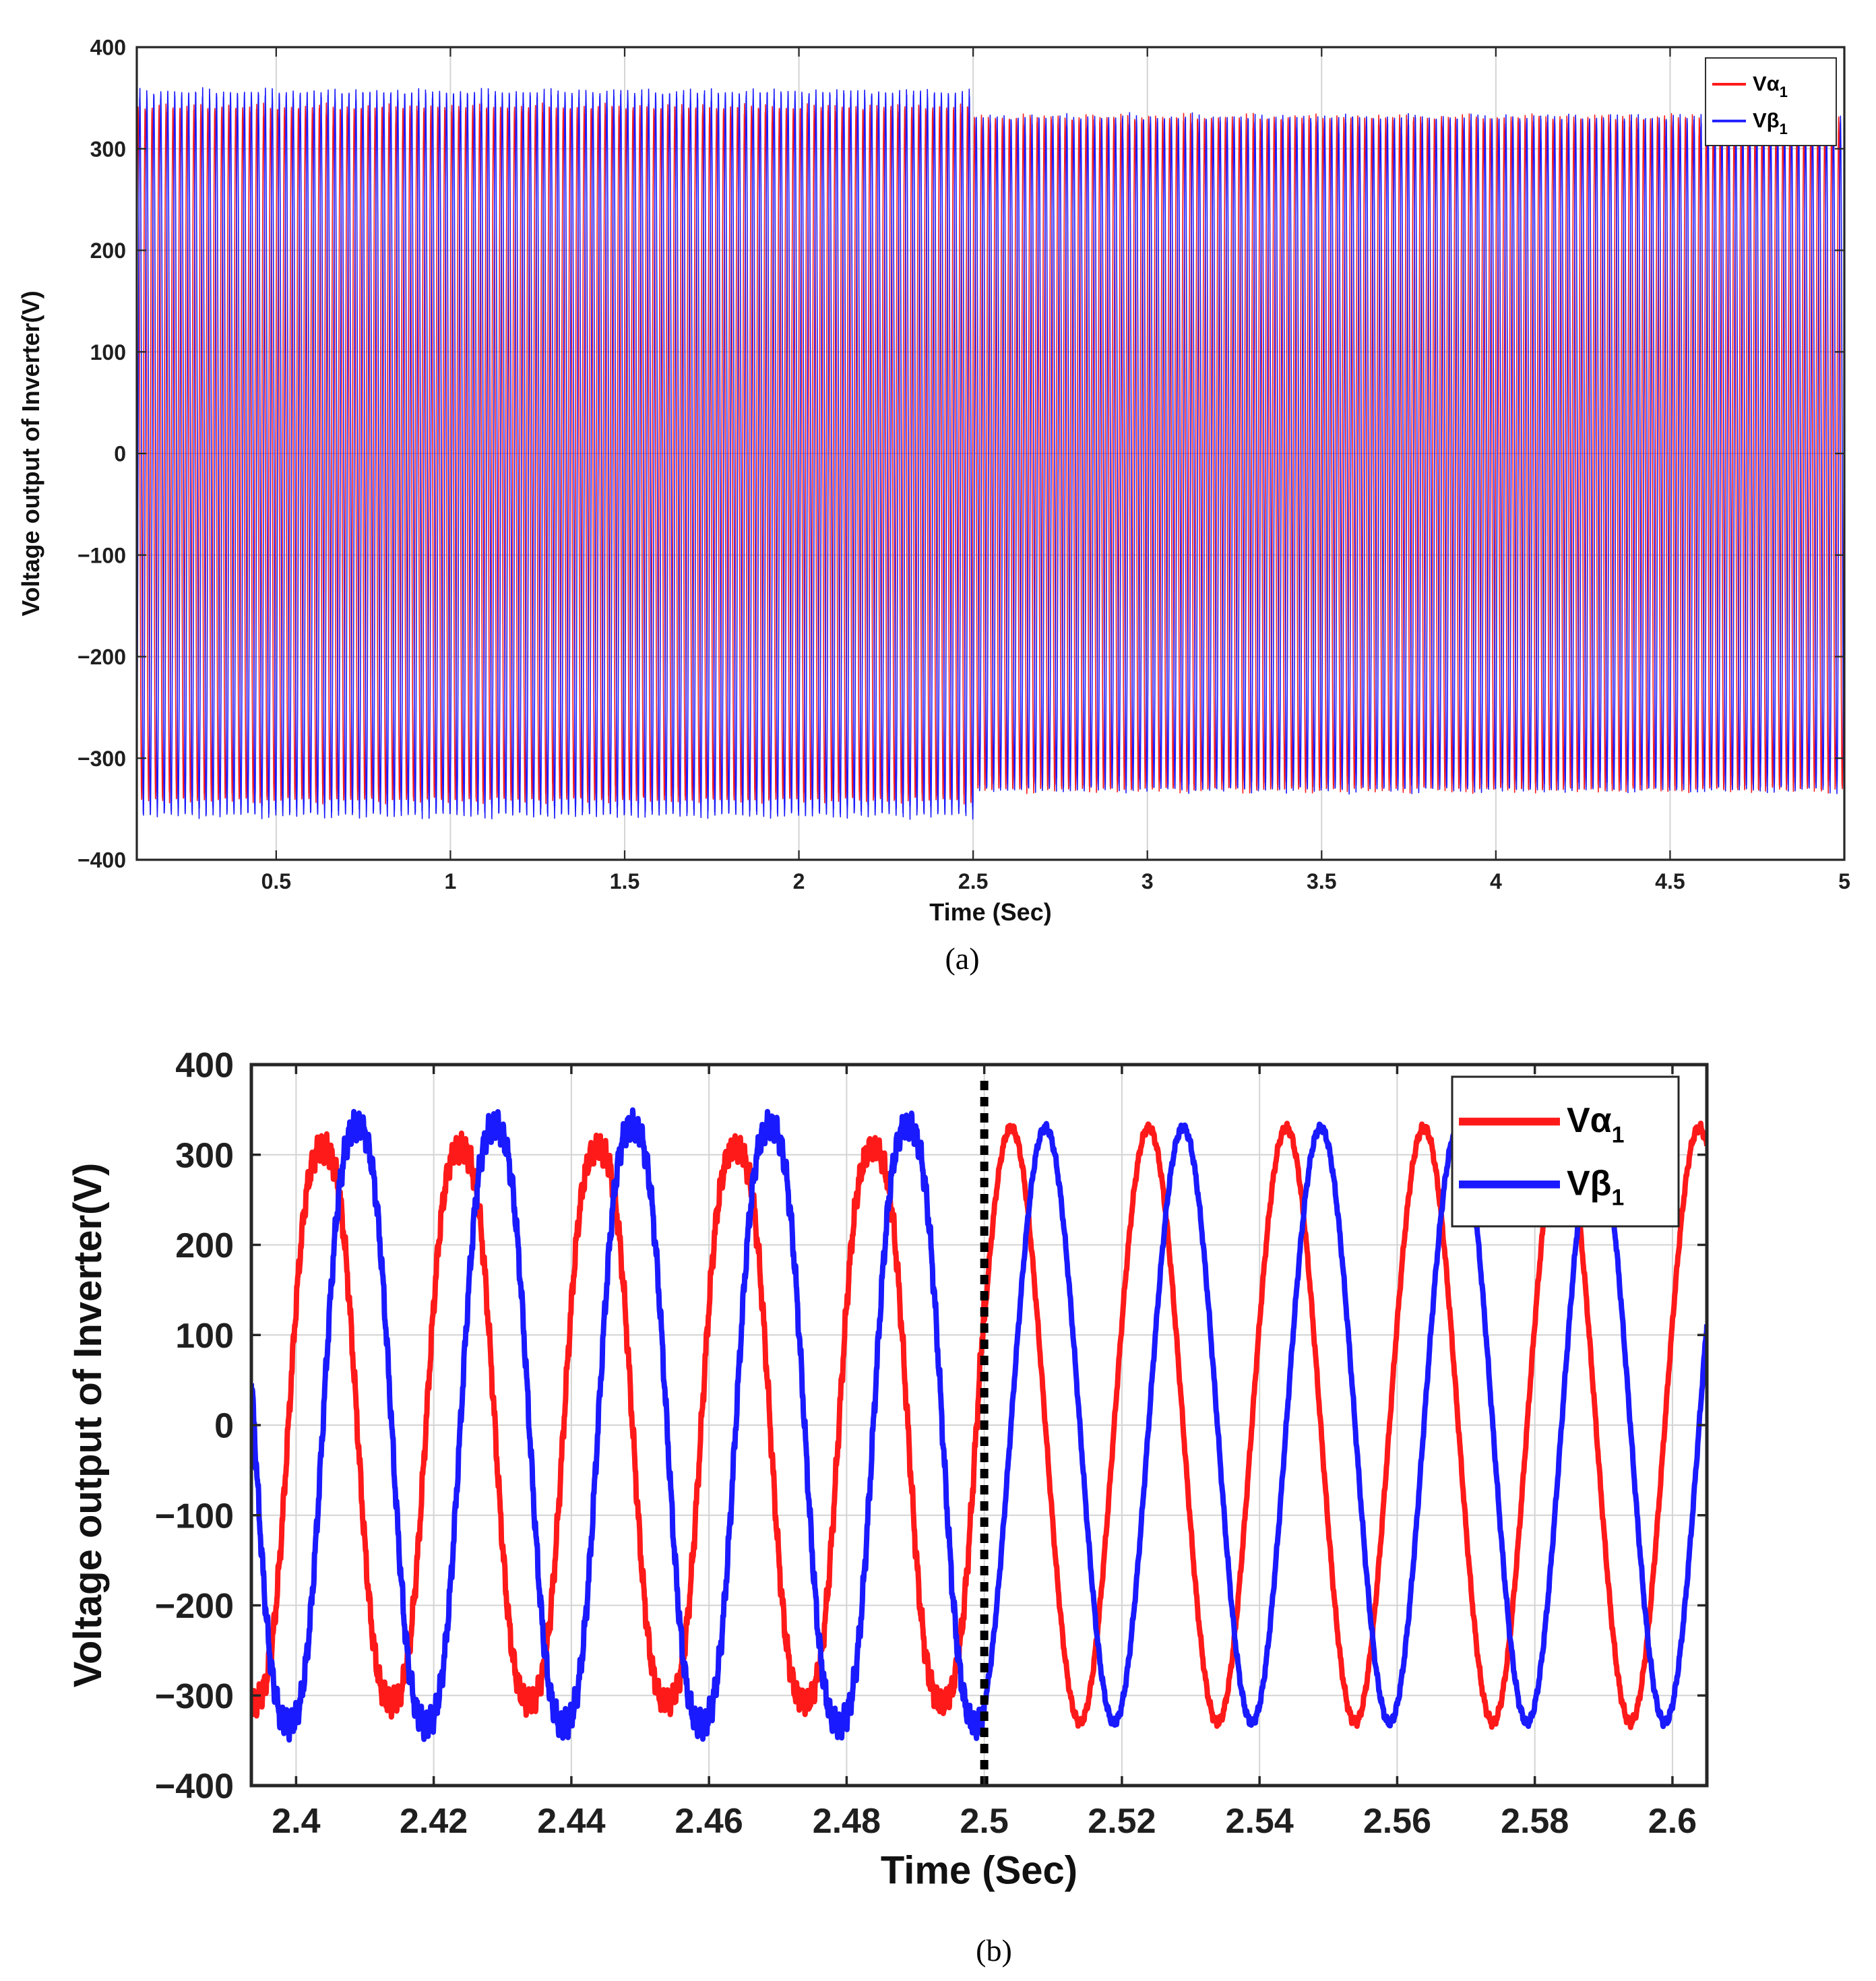 This screenshot has height=1981, width=1876. What do you see at coordinates (1397, 1822) in the screenshot?
I see `x-tick-label: 2.56` at bounding box center [1397, 1822].